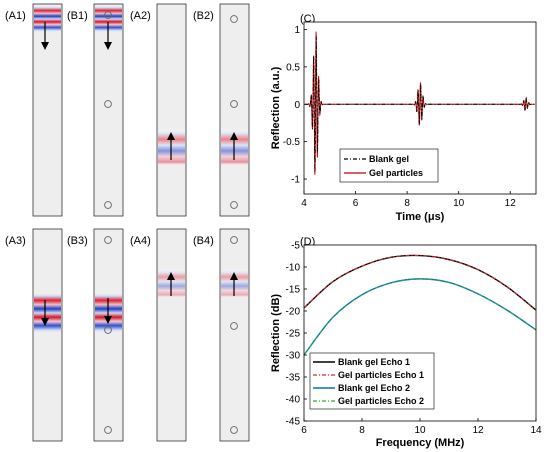 This screenshot has height=452, width=550. I want to click on simulation-panel-b2: (B2), so click(221, 110).